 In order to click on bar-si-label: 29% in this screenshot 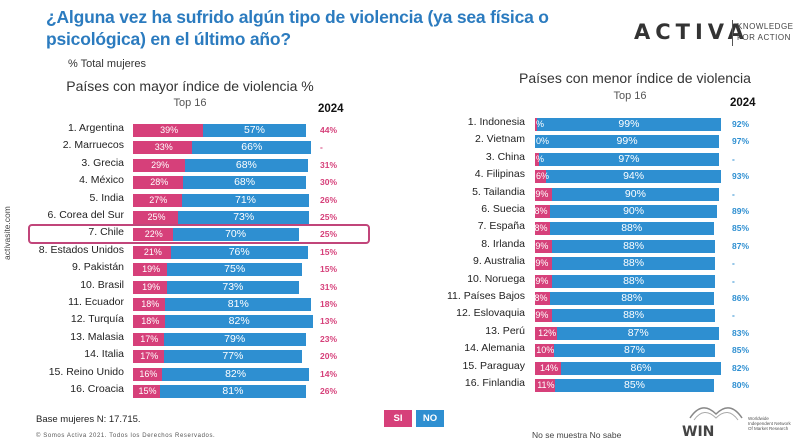, I will do `click(160, 164)`.